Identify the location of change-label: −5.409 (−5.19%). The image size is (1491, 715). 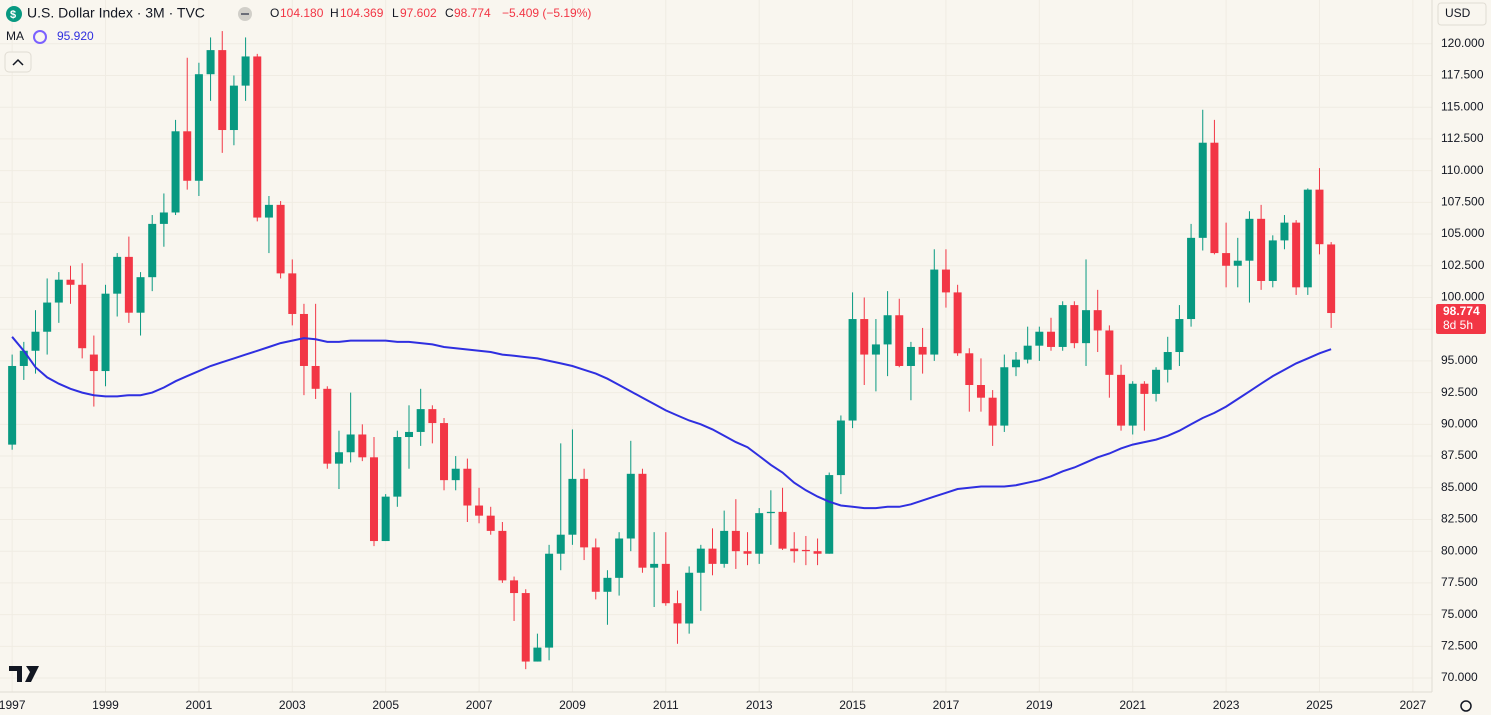
(546, 13).